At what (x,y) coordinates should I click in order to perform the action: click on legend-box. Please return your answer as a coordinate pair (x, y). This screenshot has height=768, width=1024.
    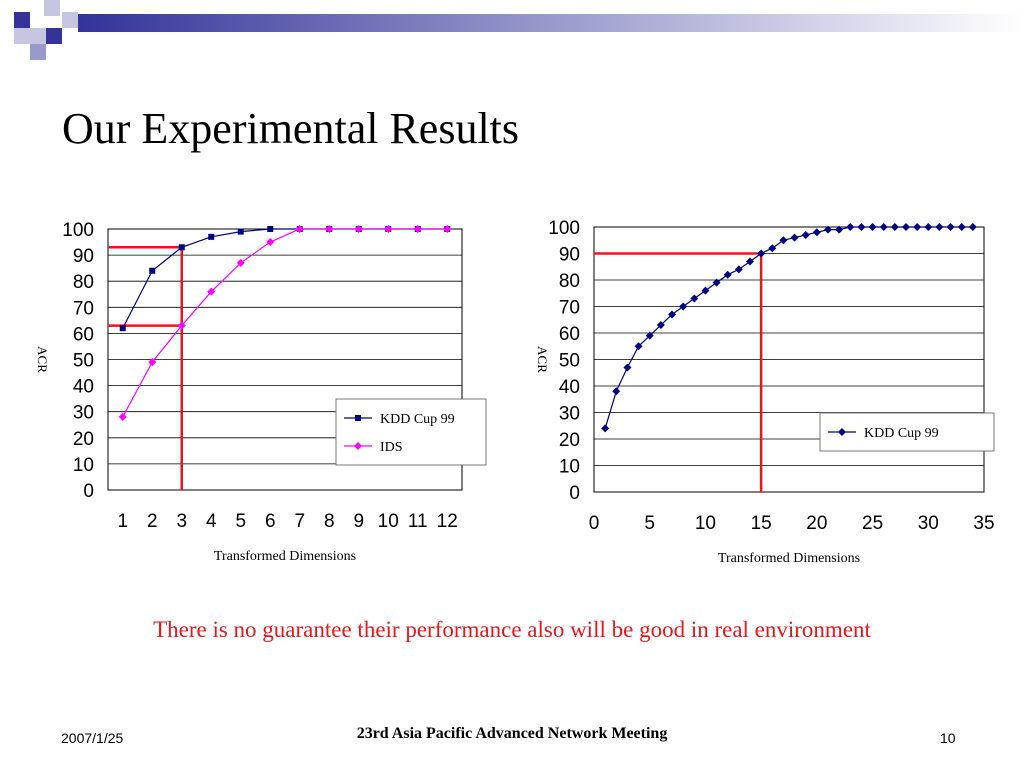
    Looking at the image, I should click on (411, 432).